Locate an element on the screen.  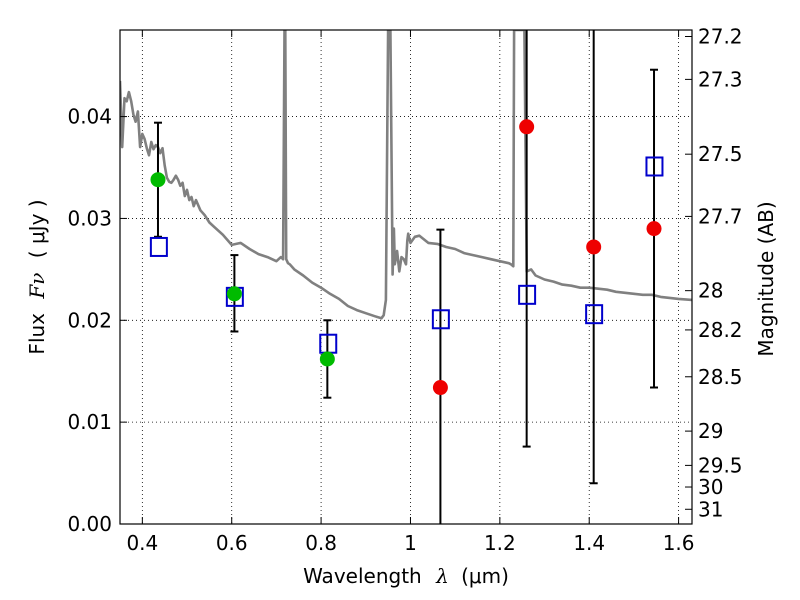
x-tick-label: 0.6 is located at coordinates (232, 543).